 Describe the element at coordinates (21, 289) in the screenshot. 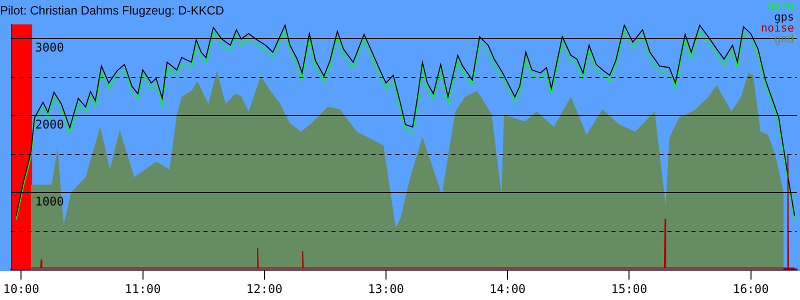

I see `x-tick-label: 10:00` at that location.